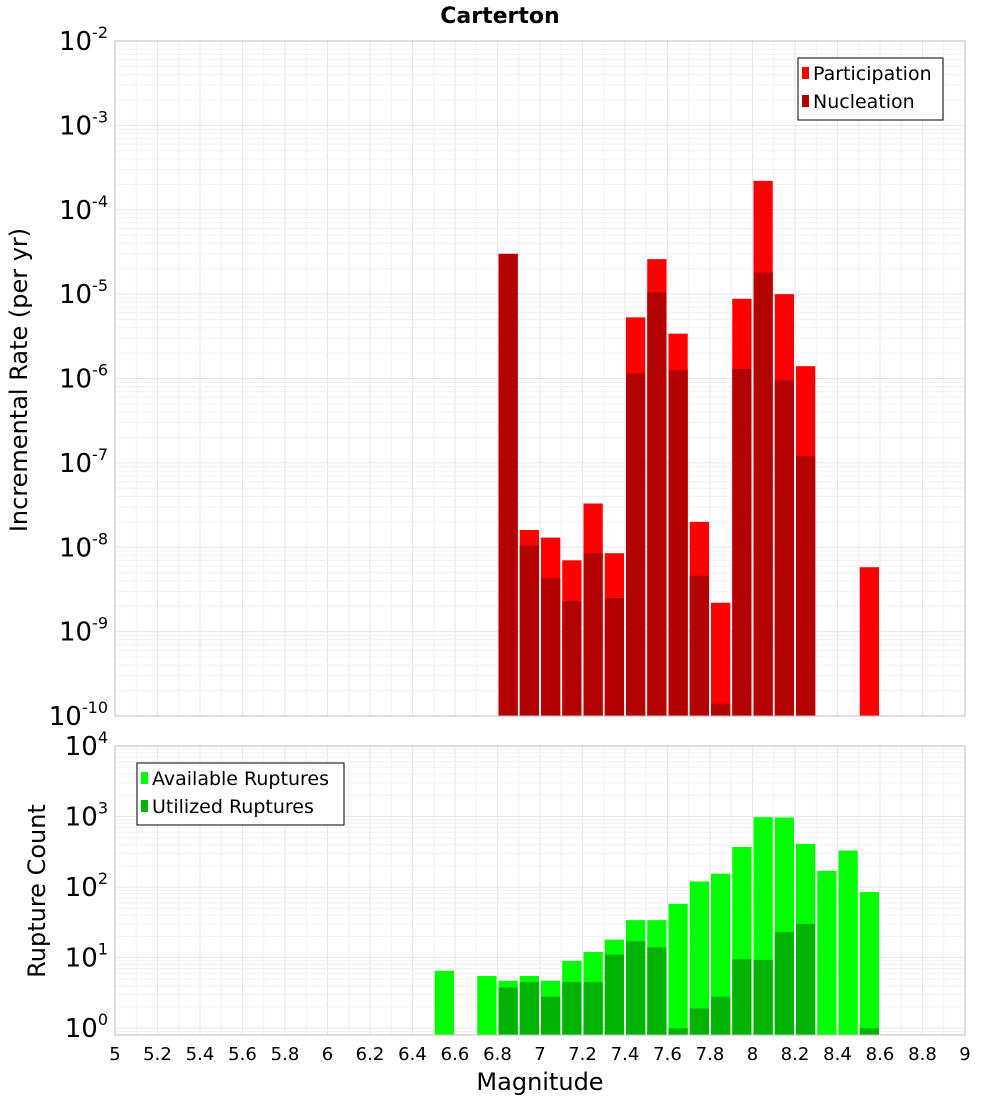 The height and width of the screenshot is (1100, 1000). Describe the element at coordinates (710, 1054) in the screenshot. I see `x-tick-label: 7.8` at that location.